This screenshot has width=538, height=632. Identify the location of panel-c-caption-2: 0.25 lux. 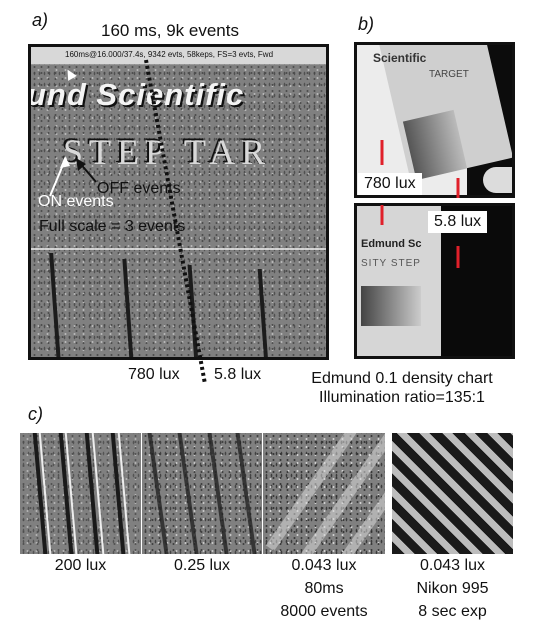
(202, 566).